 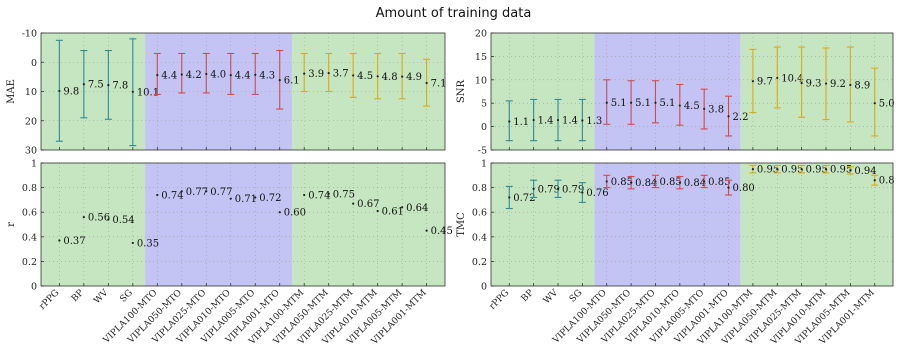 I want to click on data-label: 4.2, so click(x=194, y=75).